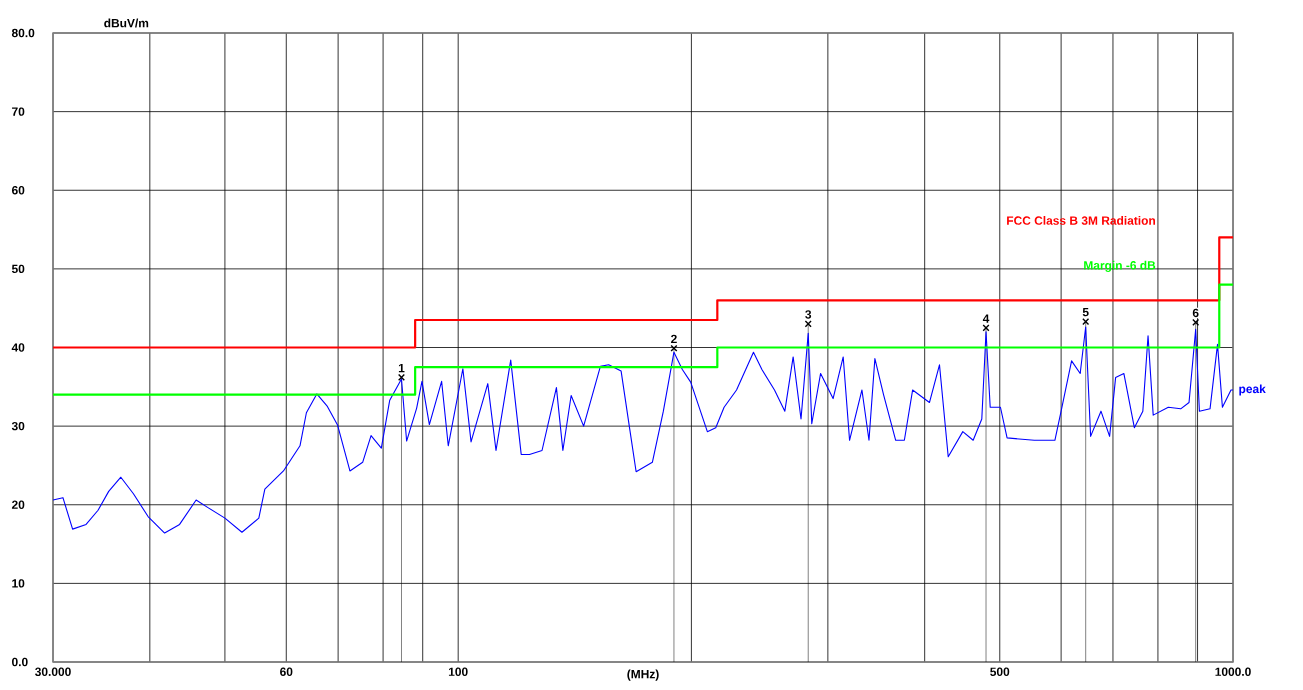  What do you see at coordinates (458, 671) in the screenshot?
I see `x-tick-label: 100` at bounding box center [458, 671].